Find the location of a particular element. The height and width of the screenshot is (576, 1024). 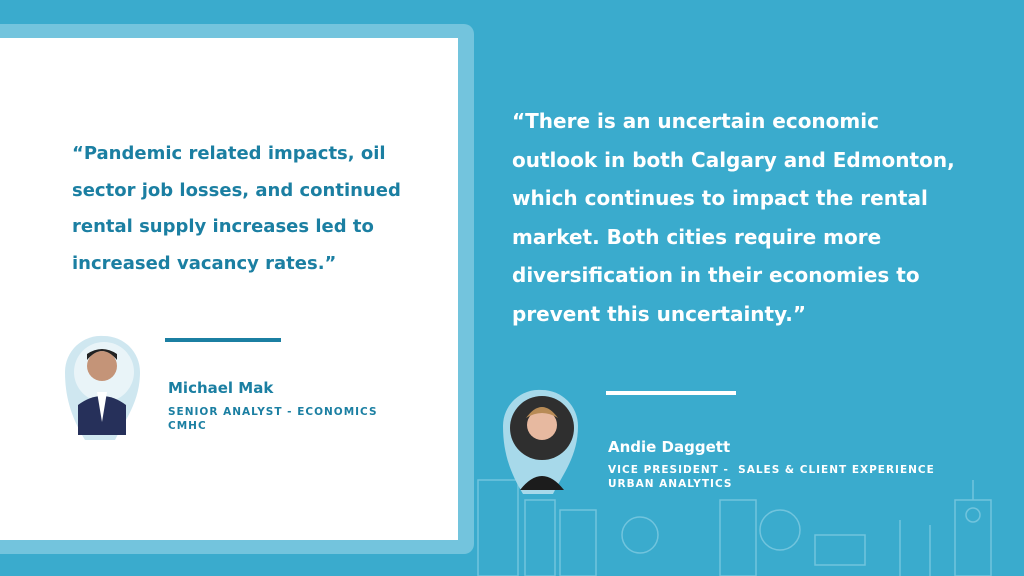

quote-line: rental supply increases led to is located at coordinates (223, 226).